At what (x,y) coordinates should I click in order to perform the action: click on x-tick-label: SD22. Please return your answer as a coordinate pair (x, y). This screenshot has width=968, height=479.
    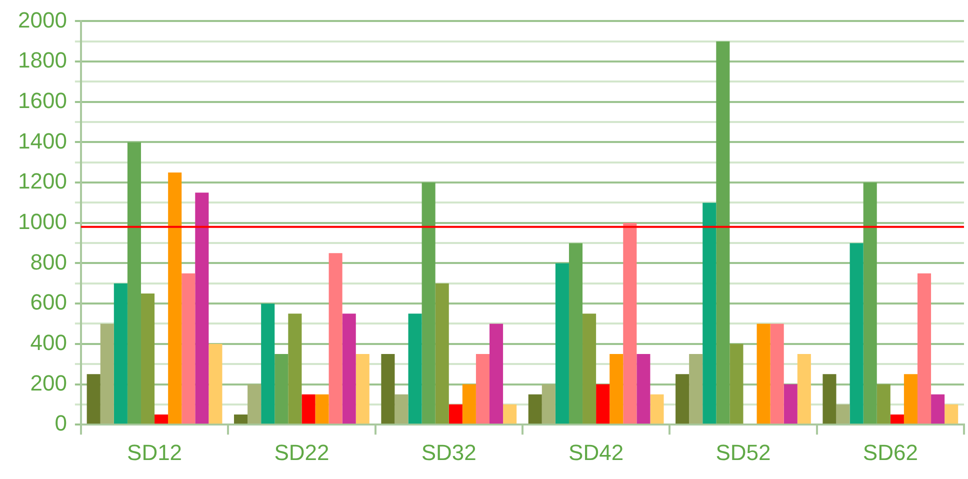
    Looking at the image, I should click on (302, 452).